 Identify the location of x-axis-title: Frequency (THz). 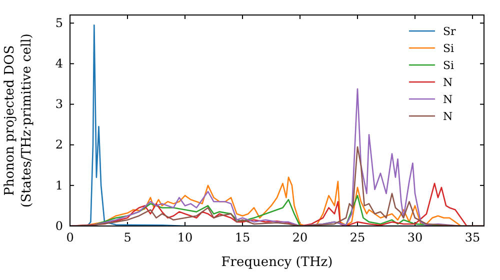
(277, 262).